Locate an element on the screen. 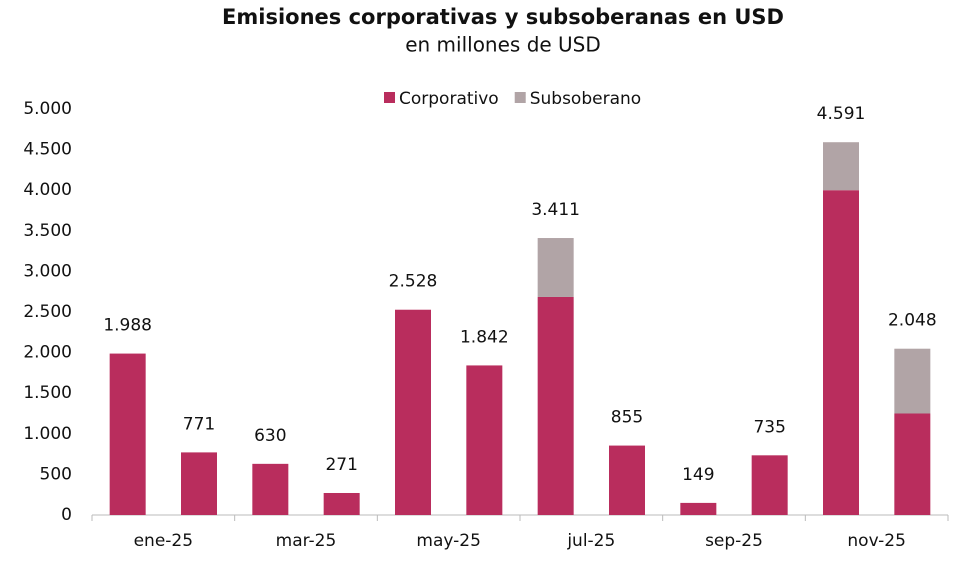  y-tick-label: 0 is located at coordinates (66, 515).